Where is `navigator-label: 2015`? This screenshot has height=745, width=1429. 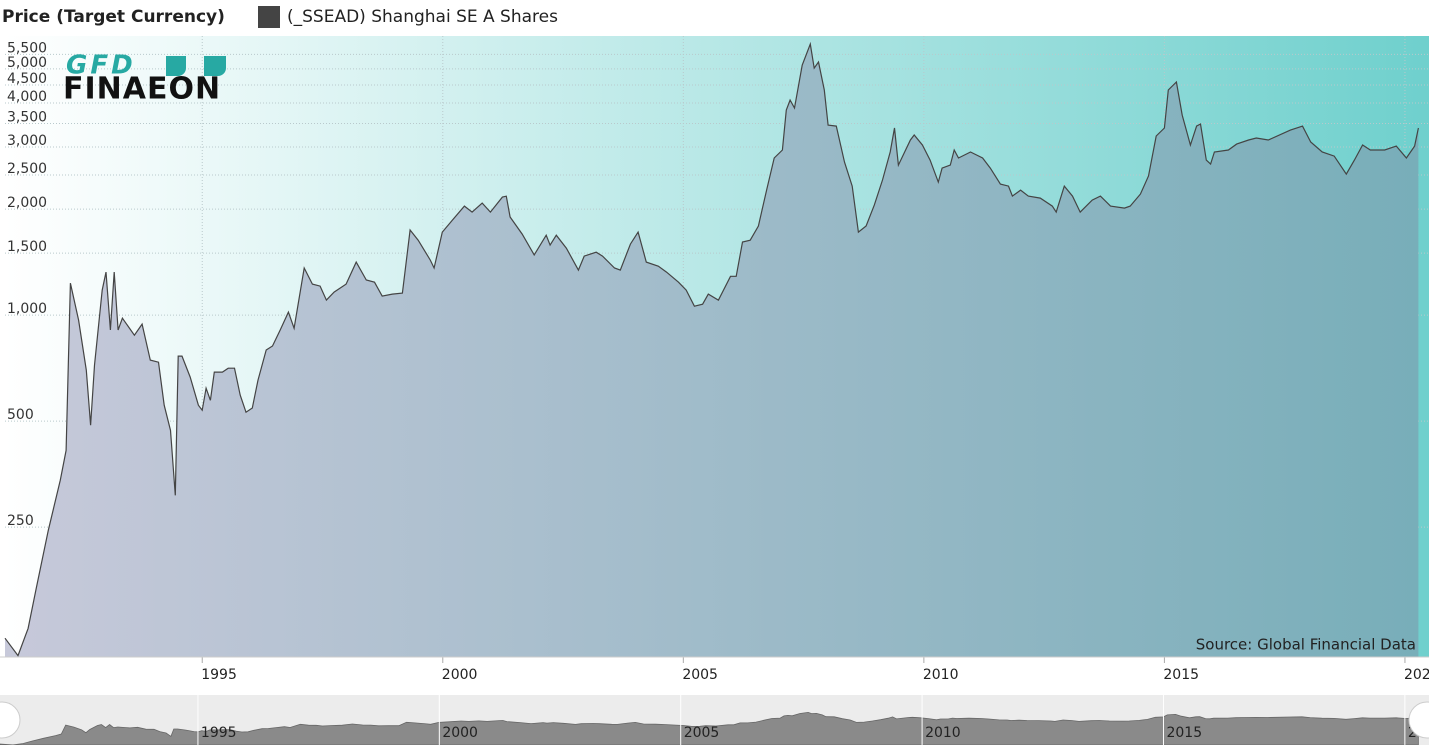 navigator-label: 2015 is located at coordinates (1184, 733).